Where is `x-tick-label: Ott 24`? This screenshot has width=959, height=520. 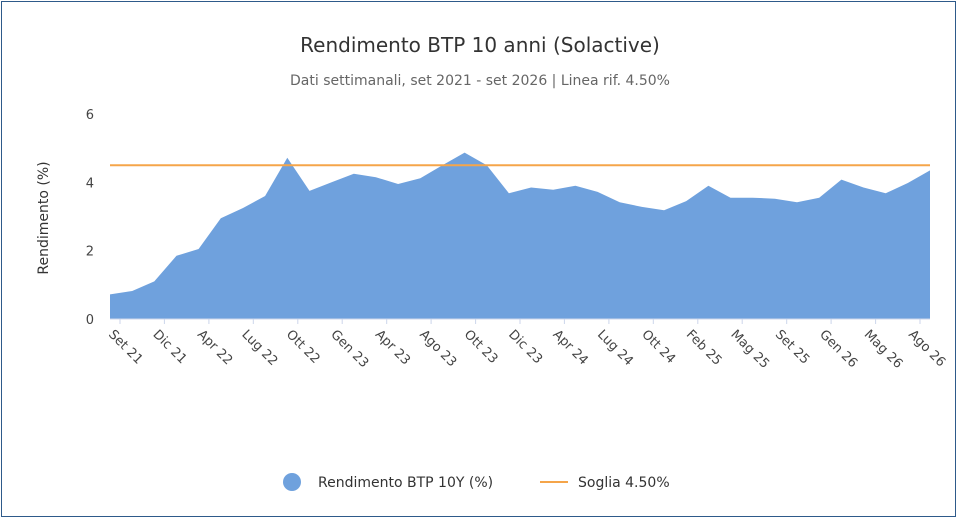 x-tick-label: Ott 24 is located at coordinates (658, 347).